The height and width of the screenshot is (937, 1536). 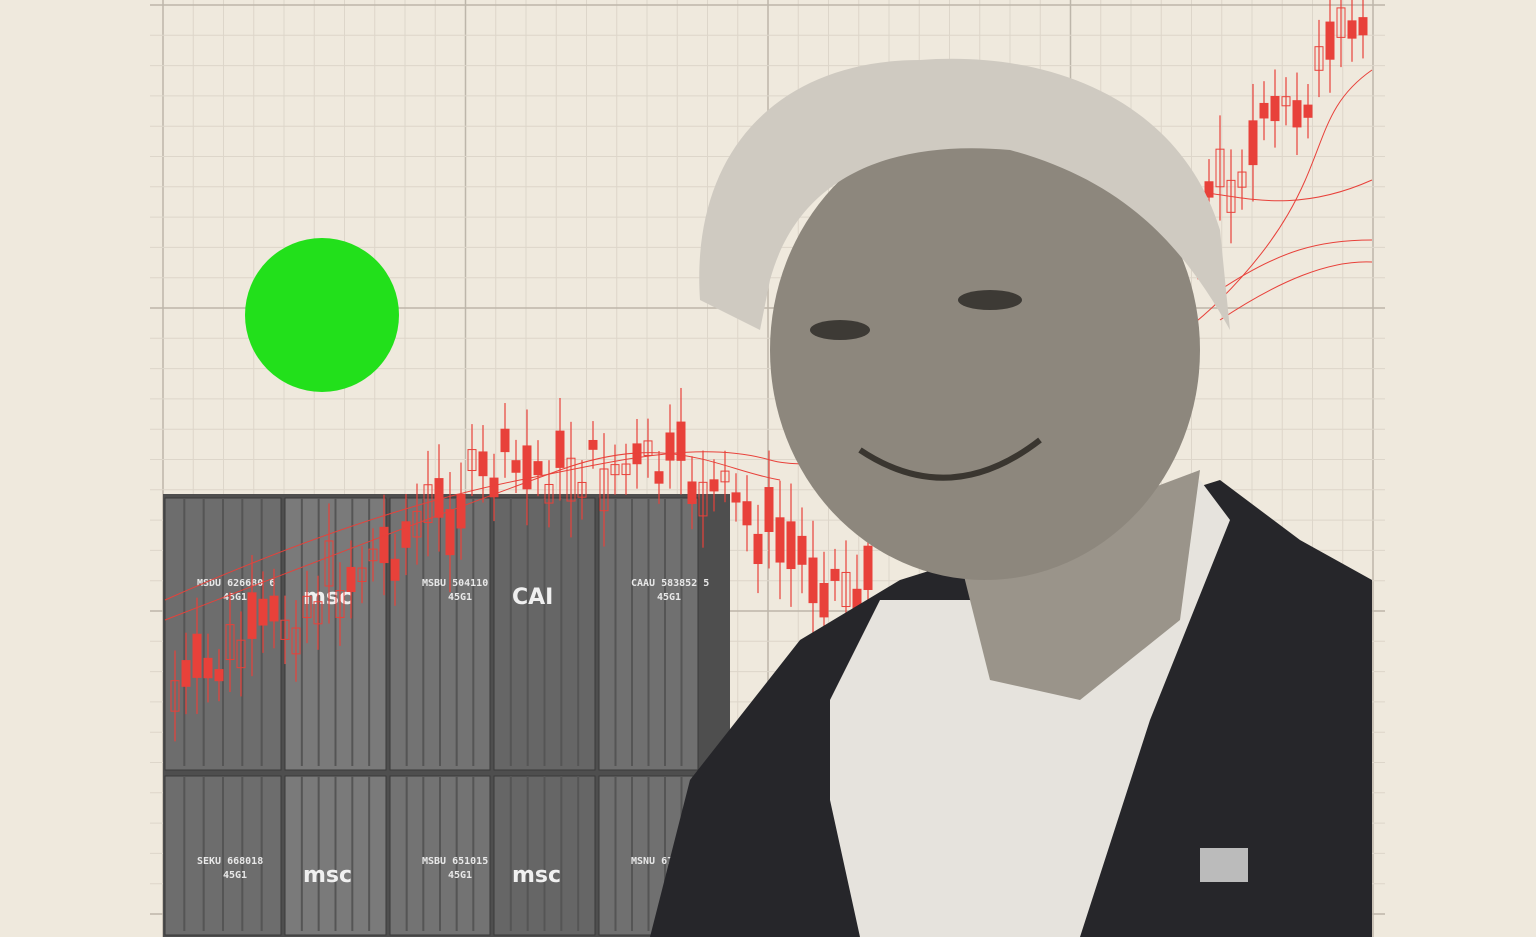 What do you see at coordinates (230, 861) in the screenshot?
I see `container-label: SEKU 668018` at bounding box center [230, 861].